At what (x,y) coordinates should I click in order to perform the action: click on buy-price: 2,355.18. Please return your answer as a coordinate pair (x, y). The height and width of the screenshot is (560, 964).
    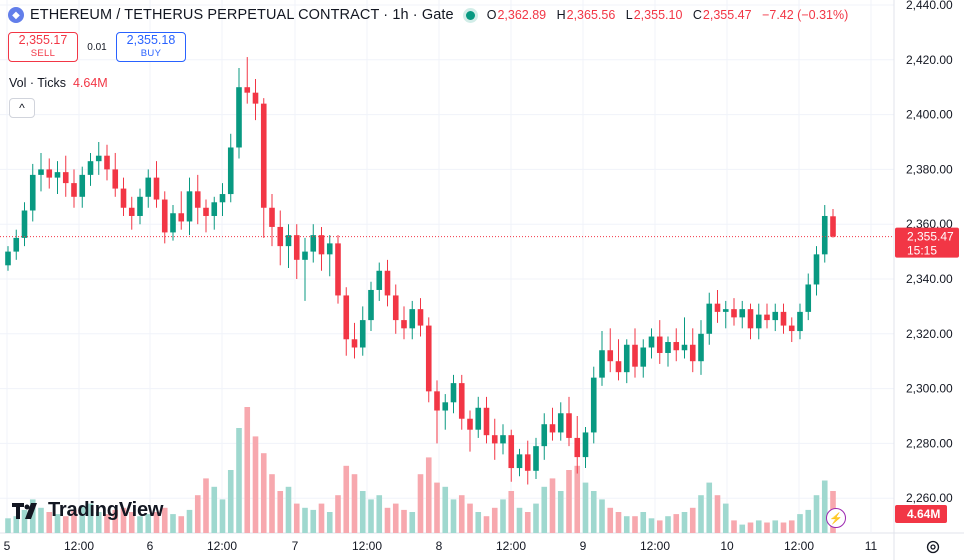
    Looking at the image, I should click on (151, 40).